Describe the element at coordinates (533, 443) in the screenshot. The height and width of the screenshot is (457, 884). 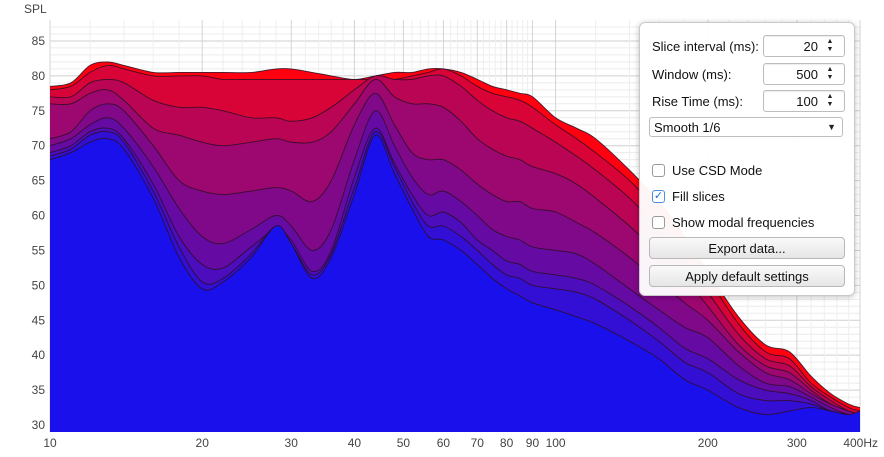
I see `x-tick-label: 90` at that location.